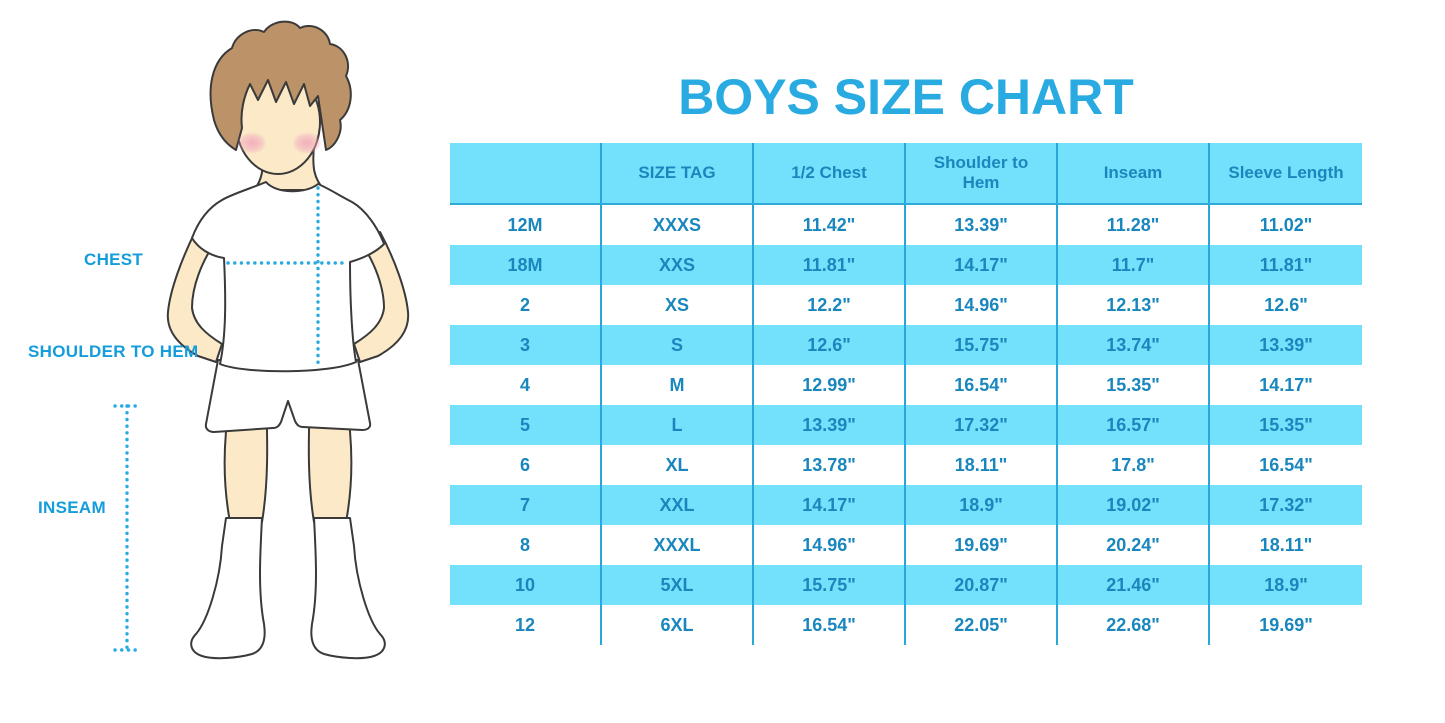 The image size is (1445, 723). What do you see at coordinates (678, 265) in the screenshot?
I see `table-cell: XXS` at bounding box center [678, 265].